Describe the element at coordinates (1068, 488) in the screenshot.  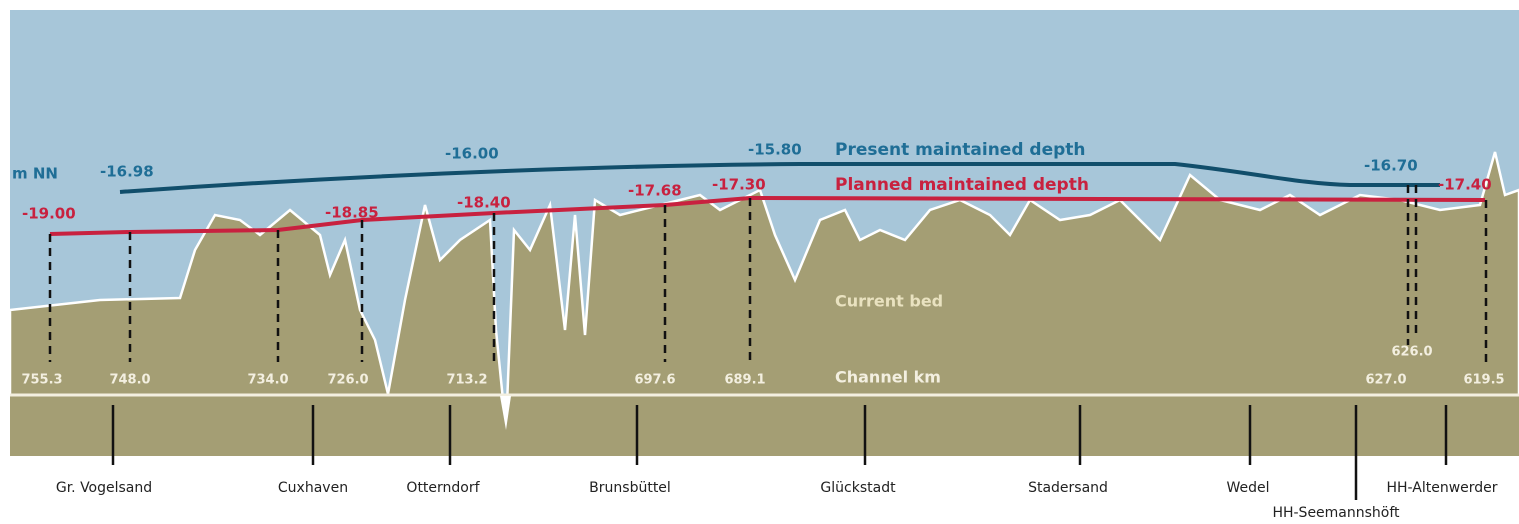
I see `place-label: Stadersand` at that location.